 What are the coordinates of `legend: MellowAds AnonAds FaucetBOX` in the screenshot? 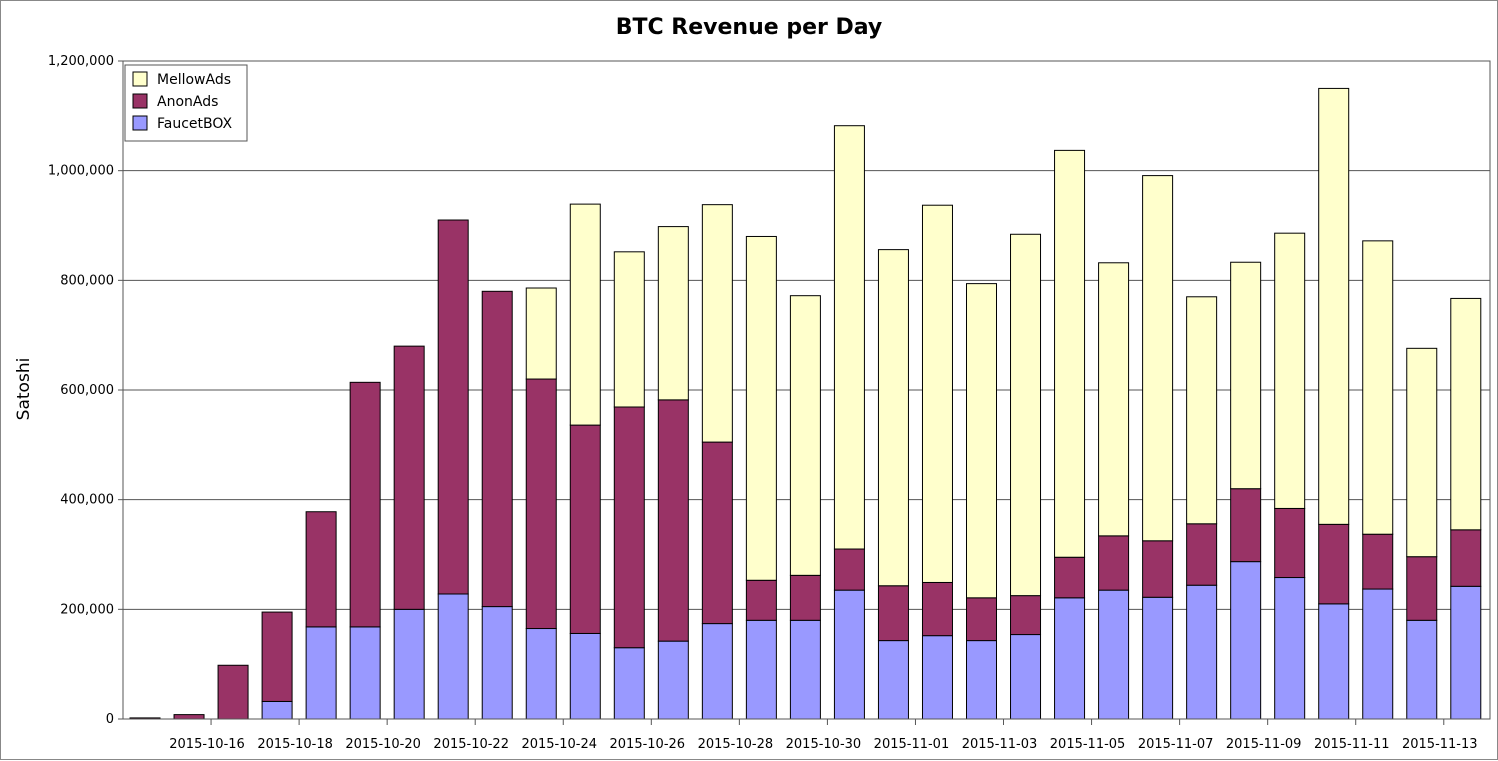 It's located at (186, 103).